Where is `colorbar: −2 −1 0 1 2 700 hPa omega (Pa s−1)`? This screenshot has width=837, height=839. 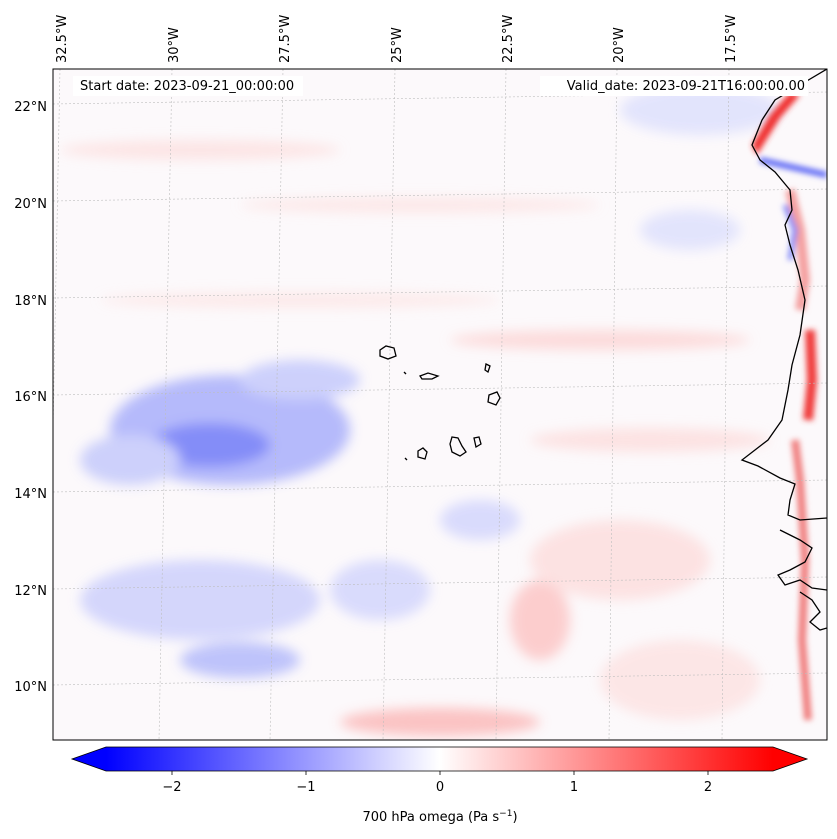 colorbar: −2 −1 0 1 2 700 hPa omega (Pa s−1) is located at coordinates (439, 785).